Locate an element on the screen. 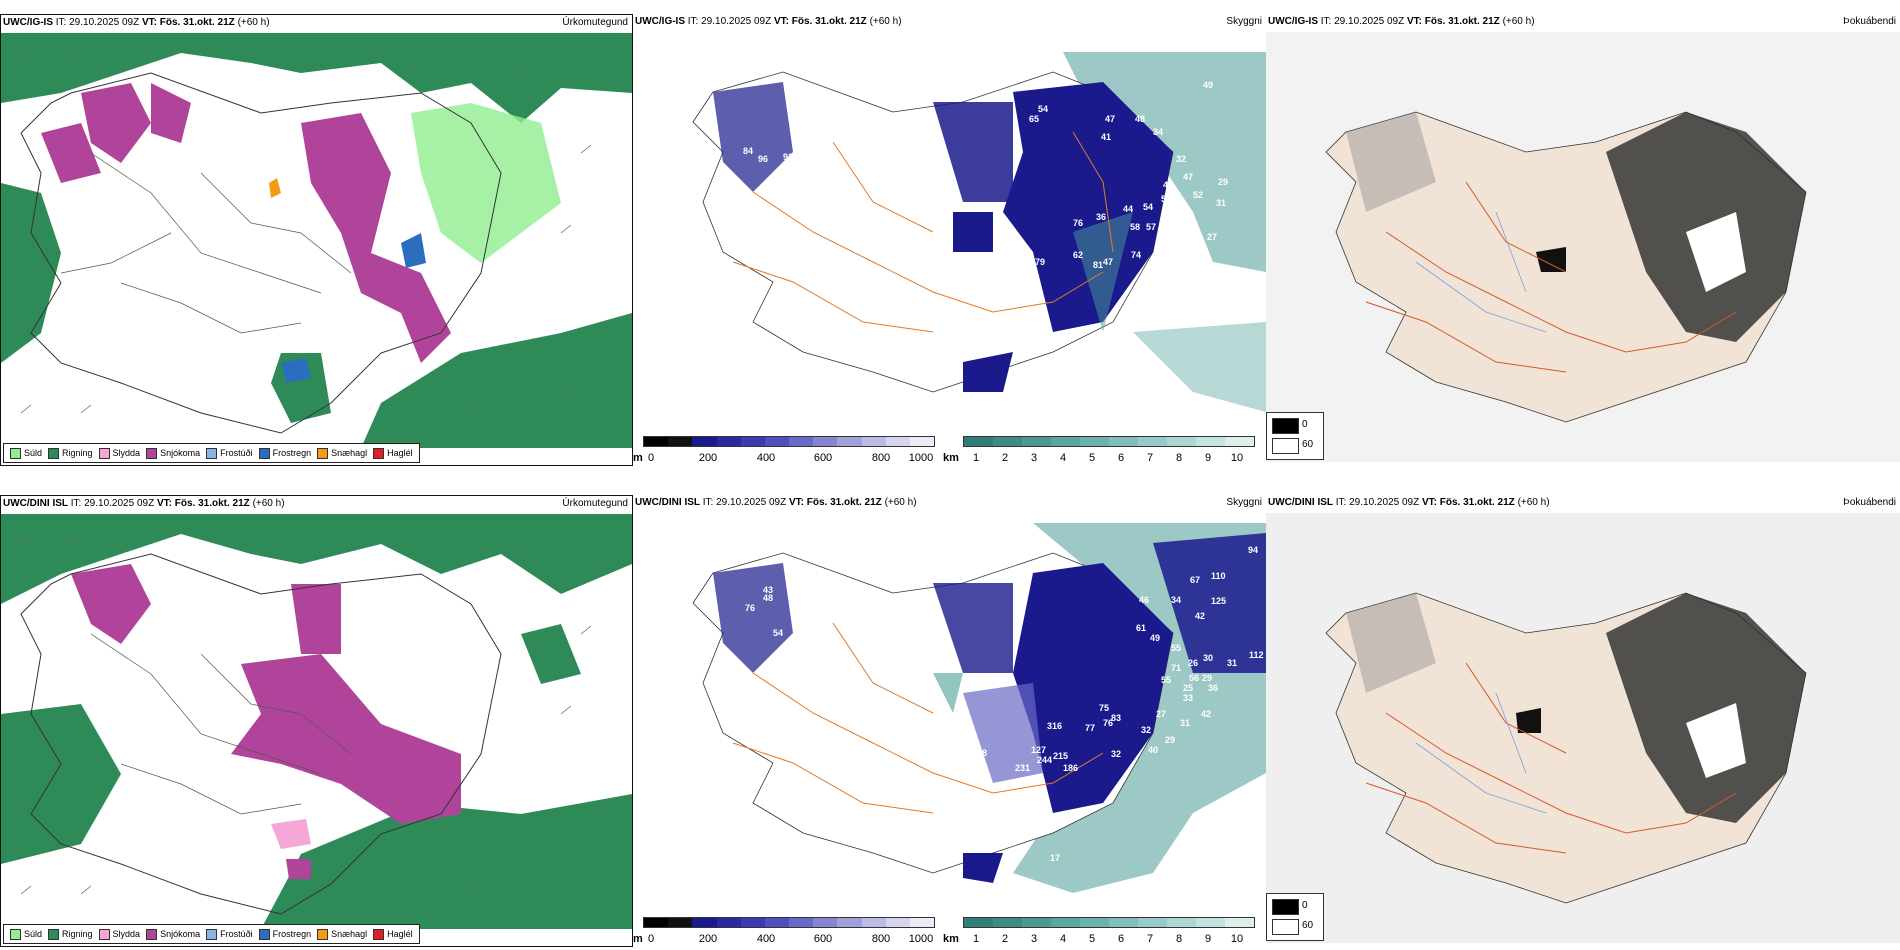 The image size is (1900, 950). visibility-value-label: 61 is located at coordinates (1141, 628).